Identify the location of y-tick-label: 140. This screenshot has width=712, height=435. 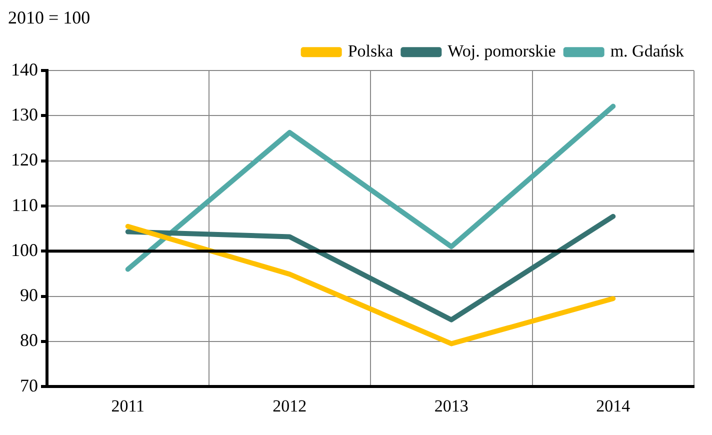
(24, 69).